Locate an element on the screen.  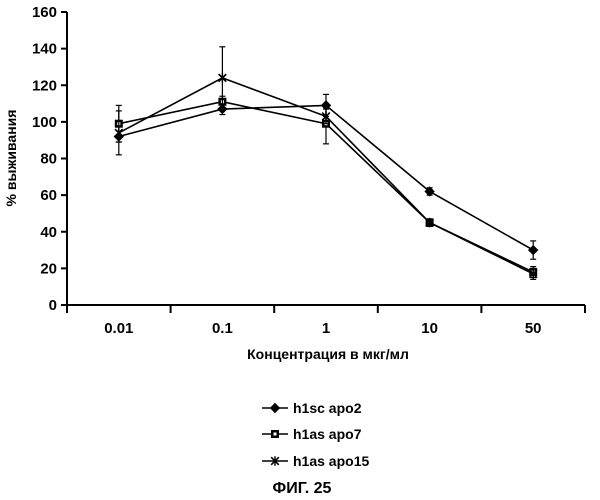
y-tick-label: 160 is located at coordinates (44, 12).